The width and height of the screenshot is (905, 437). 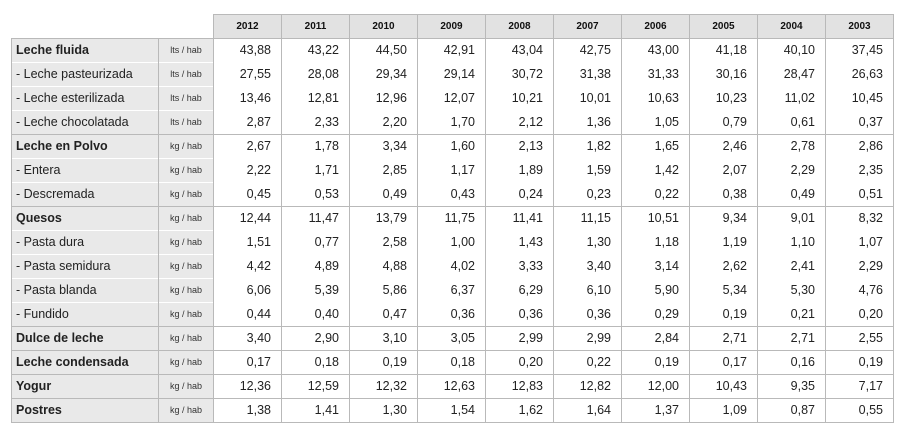 I want to click on value-cell: 5,39, so click(x=315, y=290).